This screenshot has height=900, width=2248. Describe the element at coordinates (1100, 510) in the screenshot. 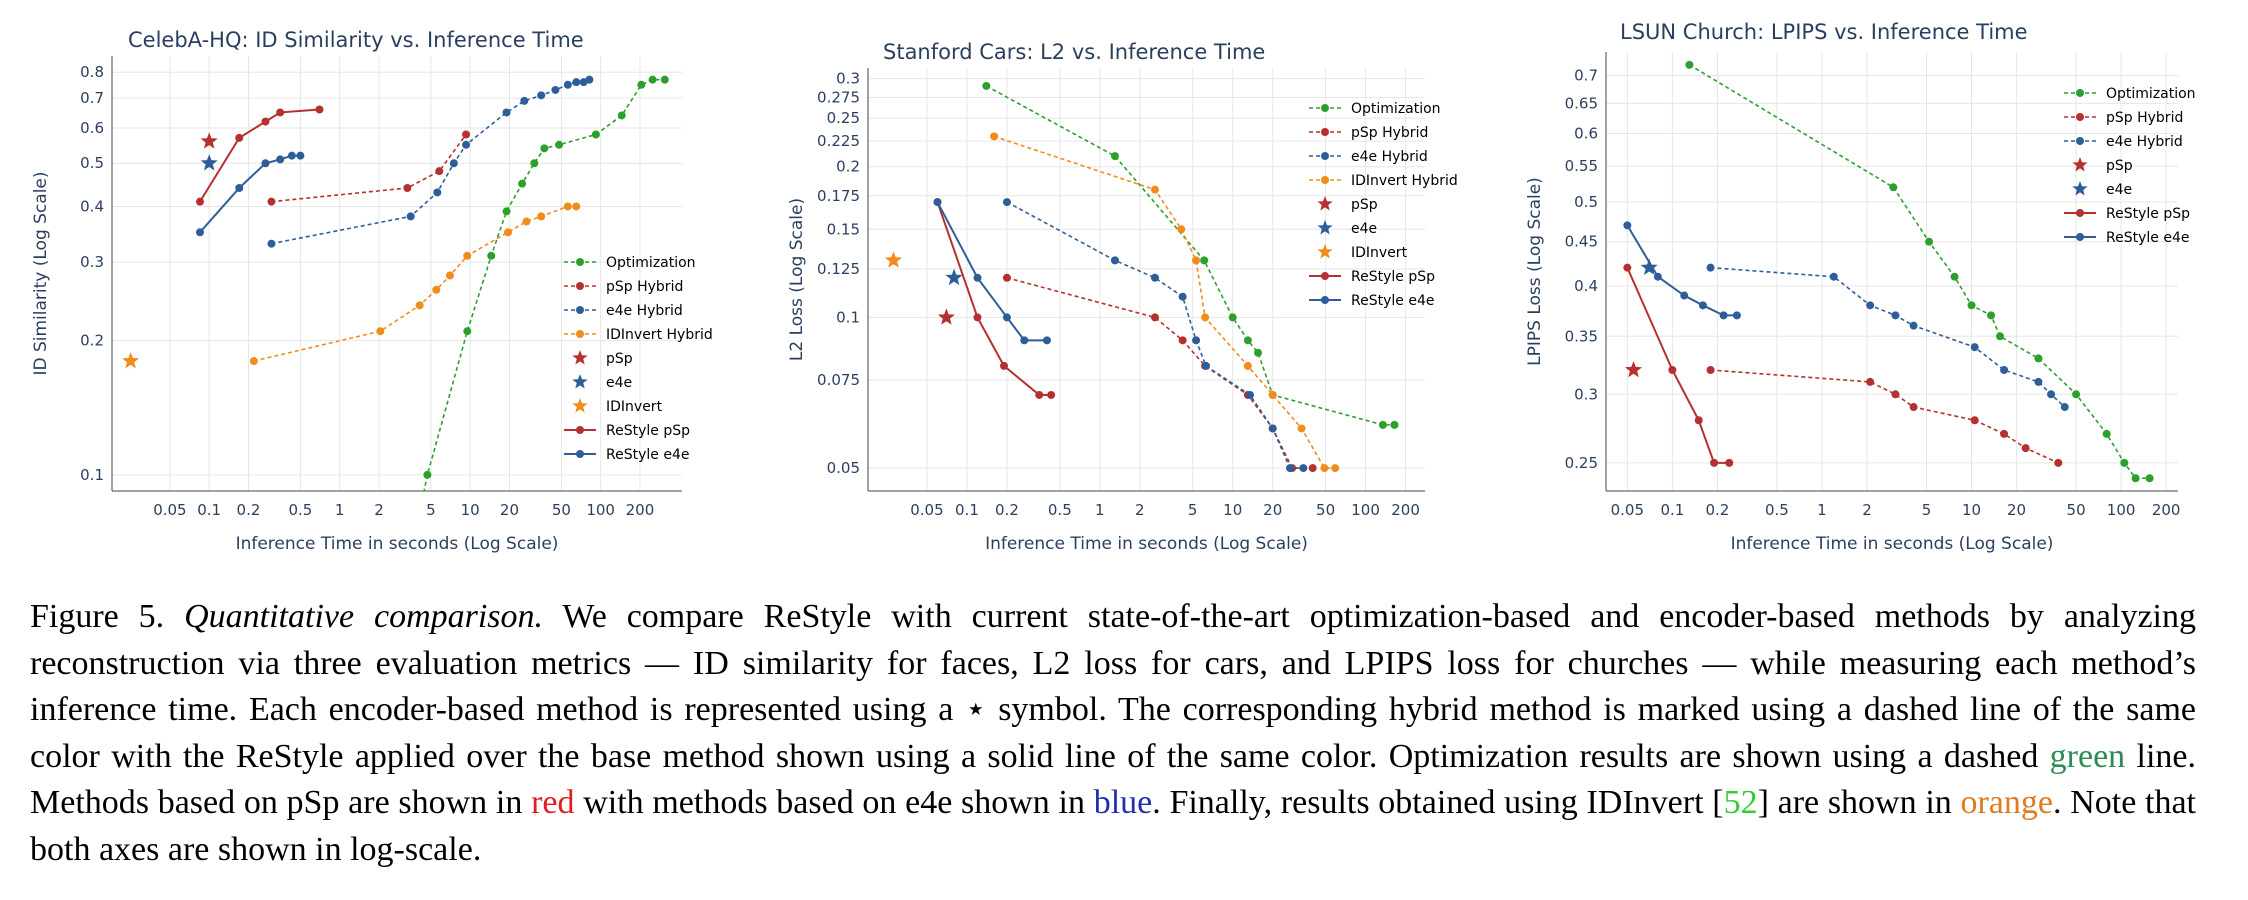

I see `x-tick-label: 1` at that location.